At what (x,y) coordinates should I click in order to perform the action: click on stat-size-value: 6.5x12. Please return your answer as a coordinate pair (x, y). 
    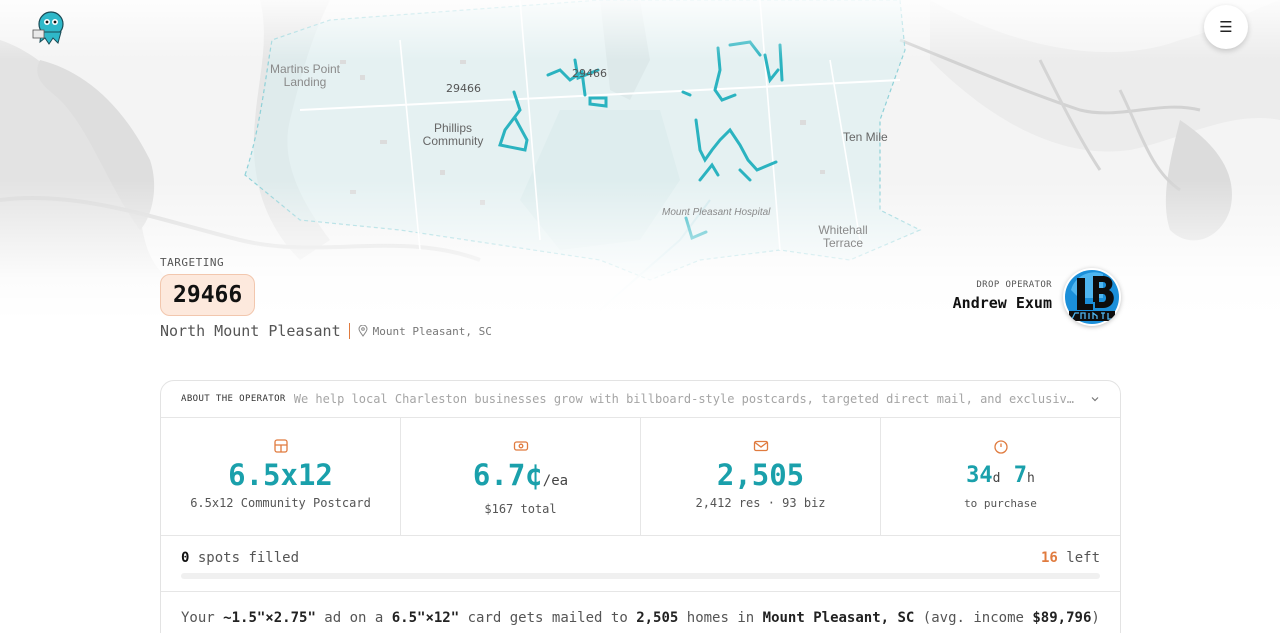
    Looking at the image, I should click on (280, 475).